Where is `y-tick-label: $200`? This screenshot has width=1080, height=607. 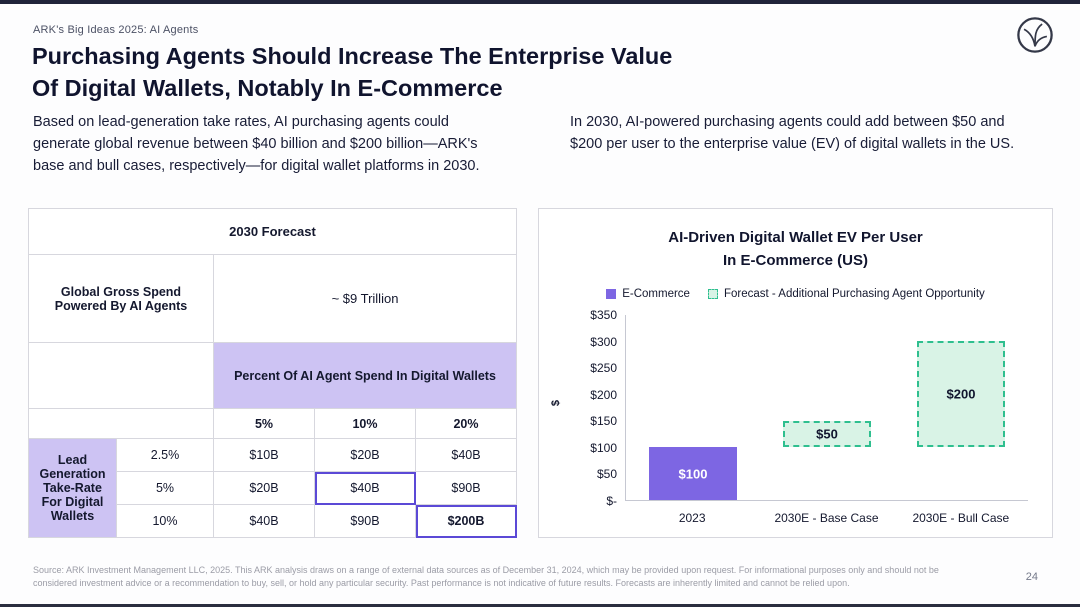
y-tick-label: $200 is located at coordinates (603, 394).